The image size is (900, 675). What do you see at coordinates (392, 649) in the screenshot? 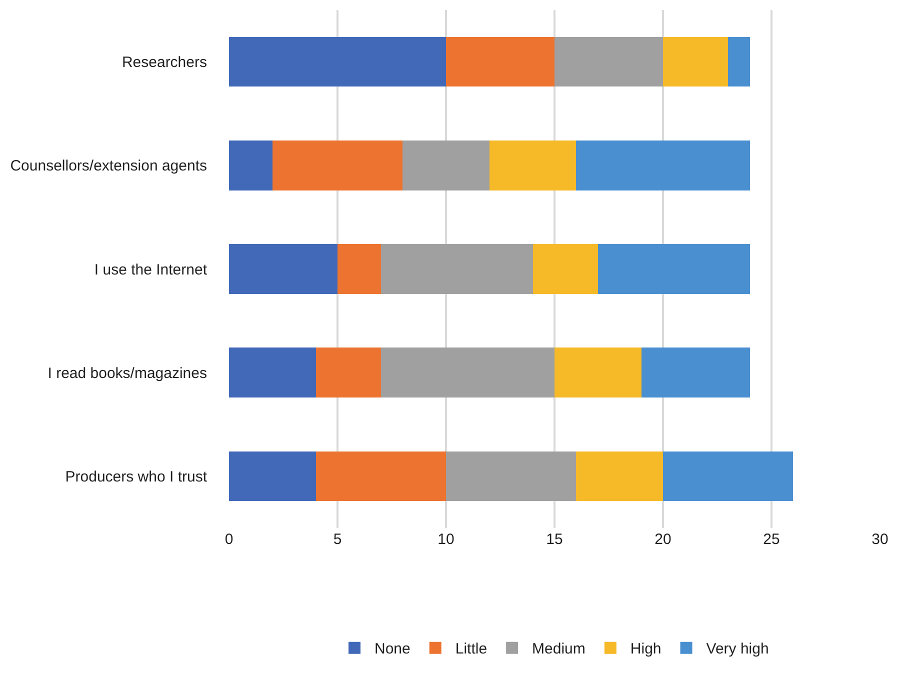
I see `legend-label: None` at bounding box center [392, 649].